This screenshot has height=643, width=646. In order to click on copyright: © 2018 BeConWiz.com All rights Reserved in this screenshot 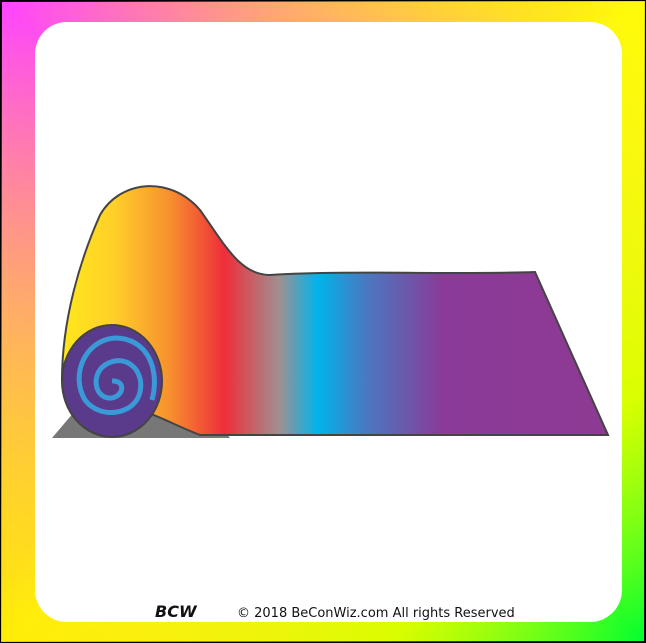, I will do `click(376, 613)`.